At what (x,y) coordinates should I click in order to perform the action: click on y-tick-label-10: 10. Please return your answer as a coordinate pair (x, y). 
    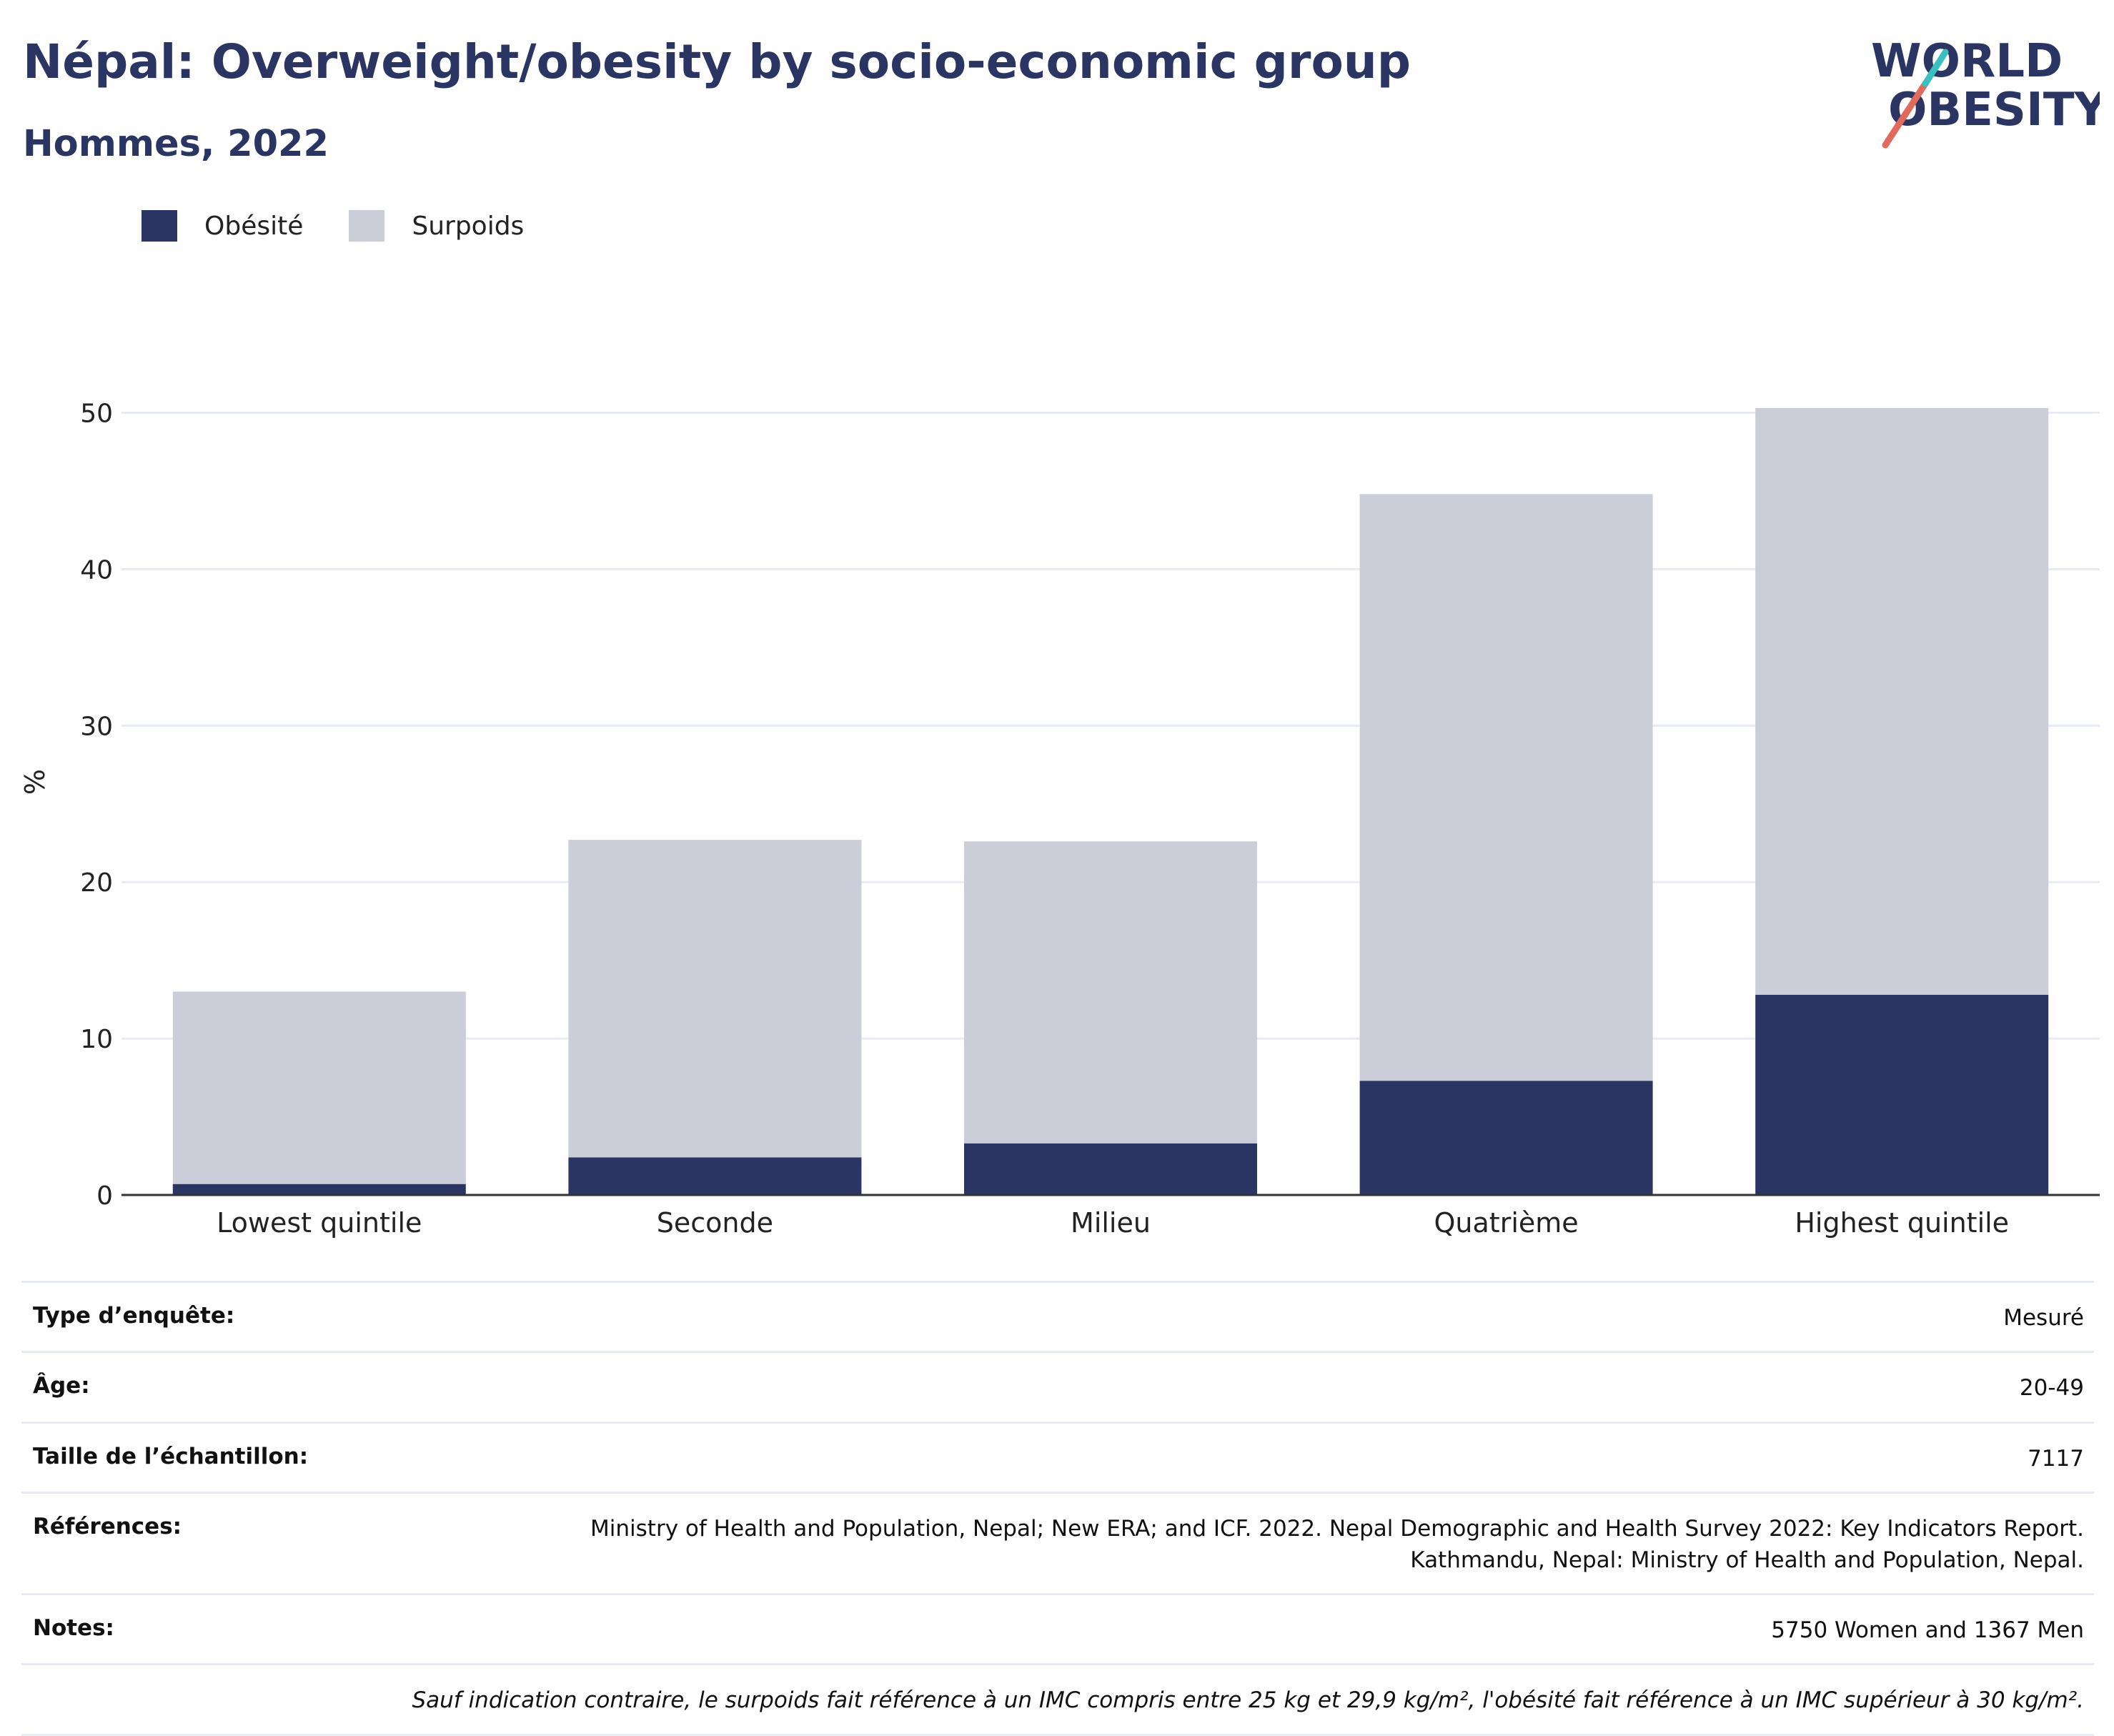
    Looking at the image, I should click on (96, 1039).